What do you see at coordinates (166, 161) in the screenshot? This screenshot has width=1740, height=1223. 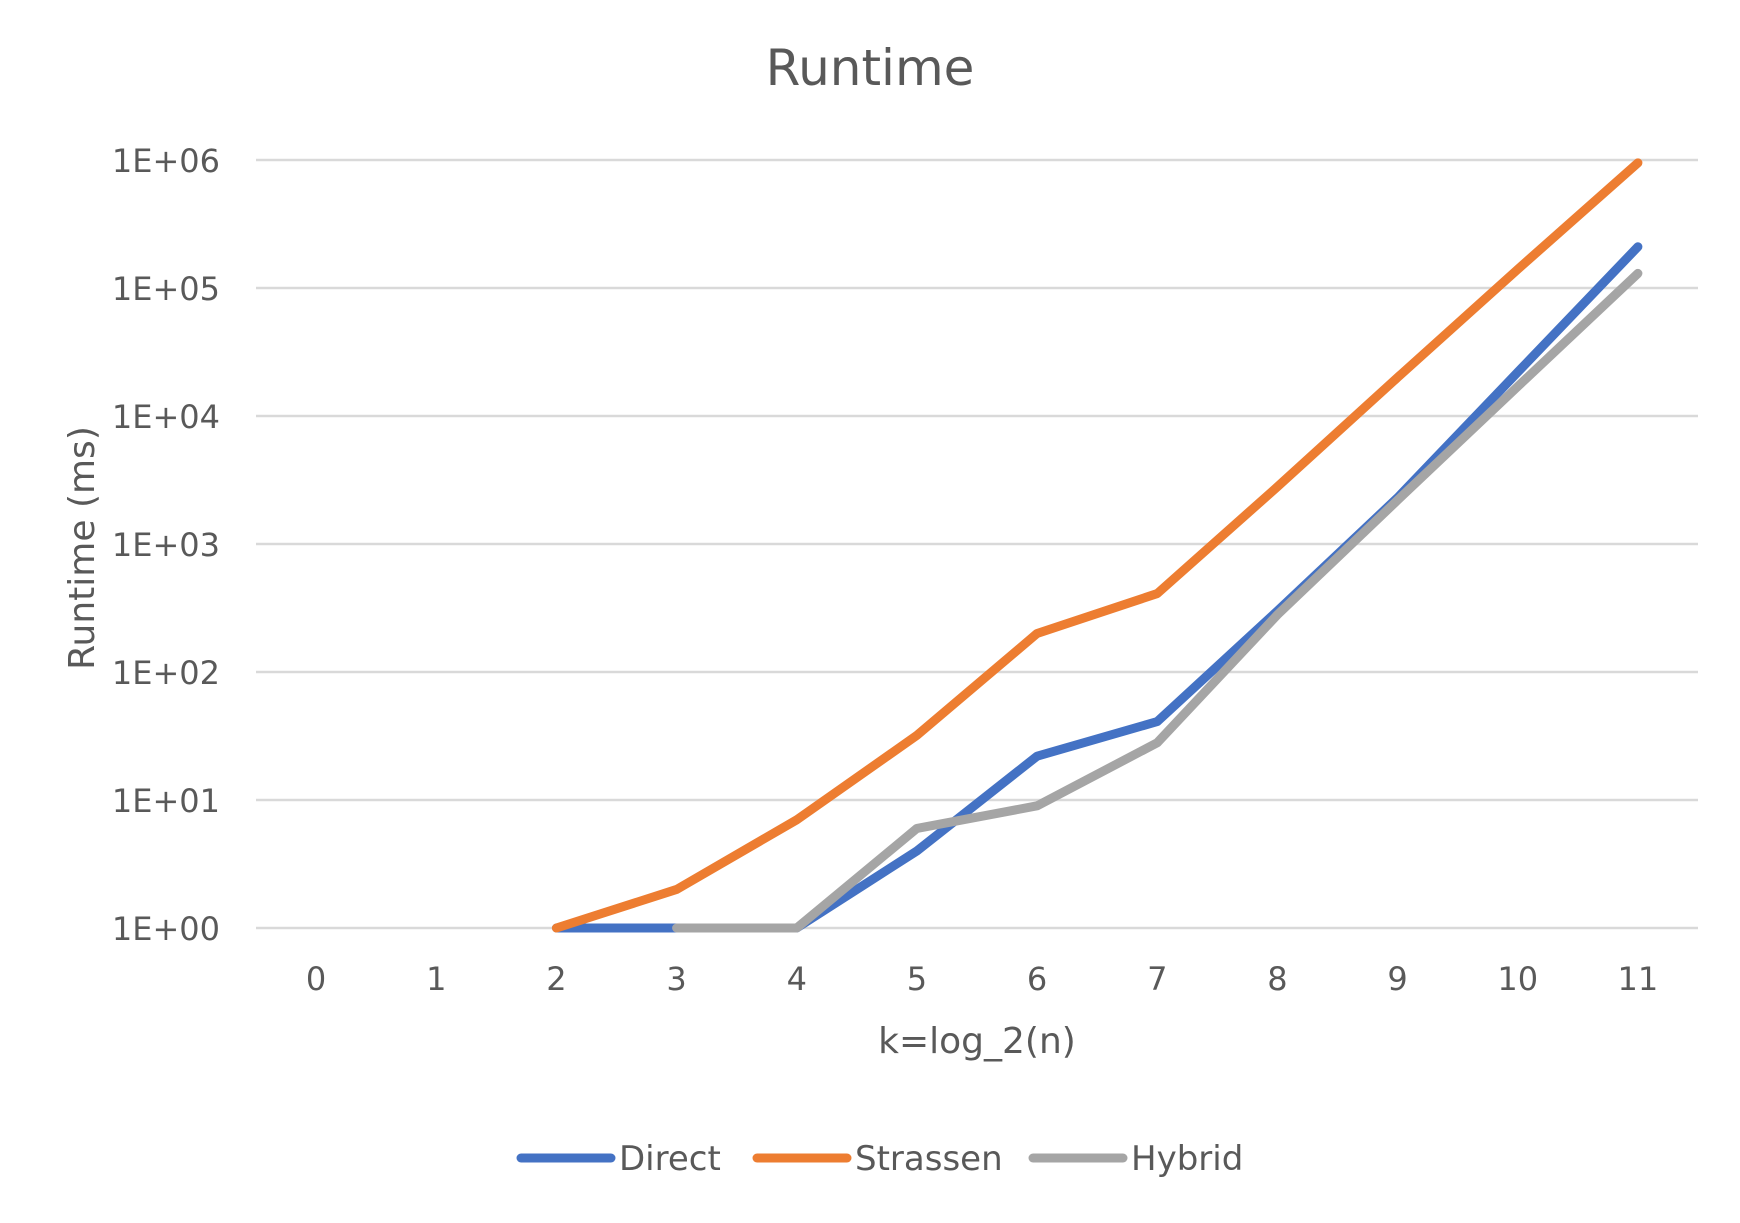 I see `y-tick-label: 1E+06` at bounding box center [166, 161].